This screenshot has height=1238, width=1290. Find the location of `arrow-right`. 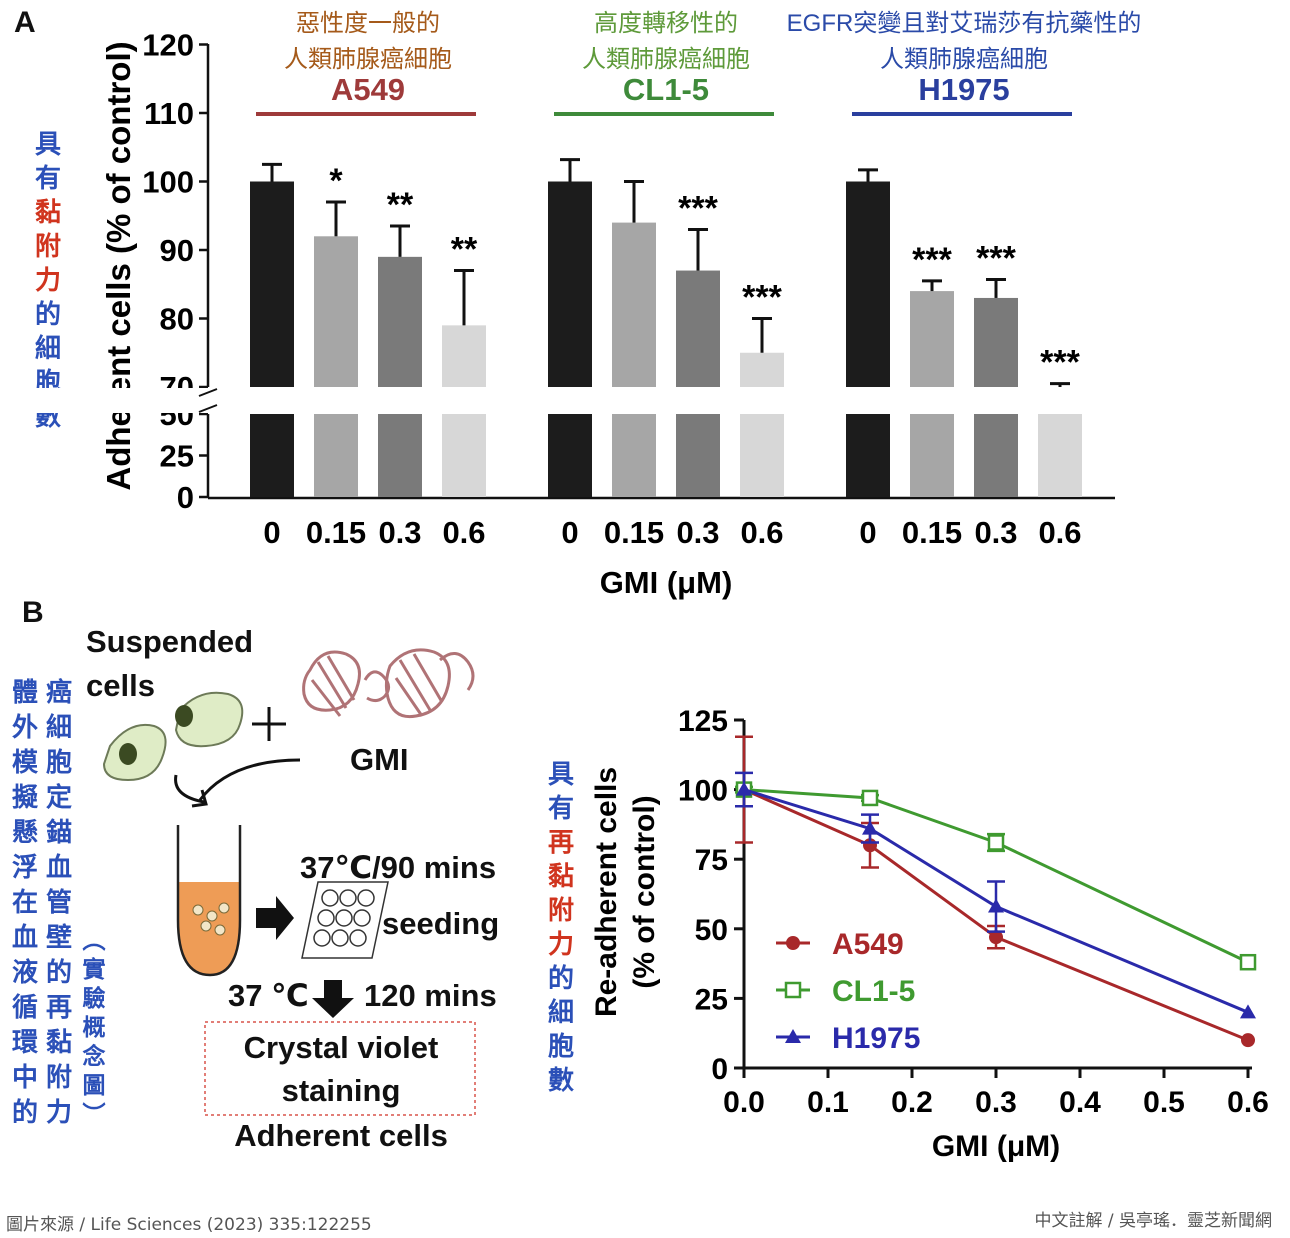

arrow-right is located at coordinates (275, 918).